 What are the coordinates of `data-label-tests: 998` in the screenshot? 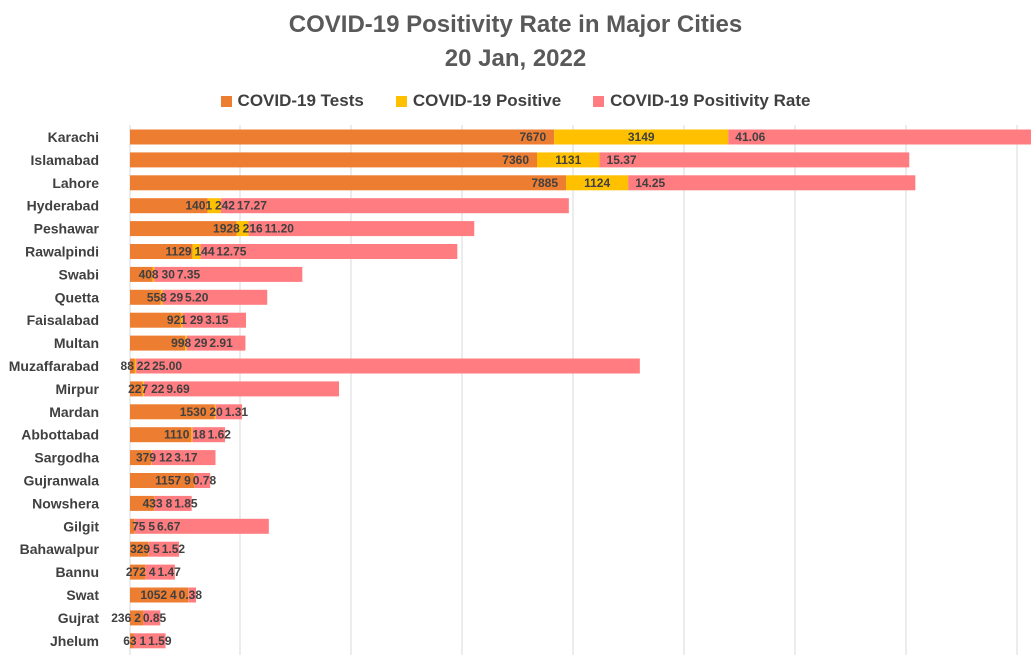 It's located at (181, 343).